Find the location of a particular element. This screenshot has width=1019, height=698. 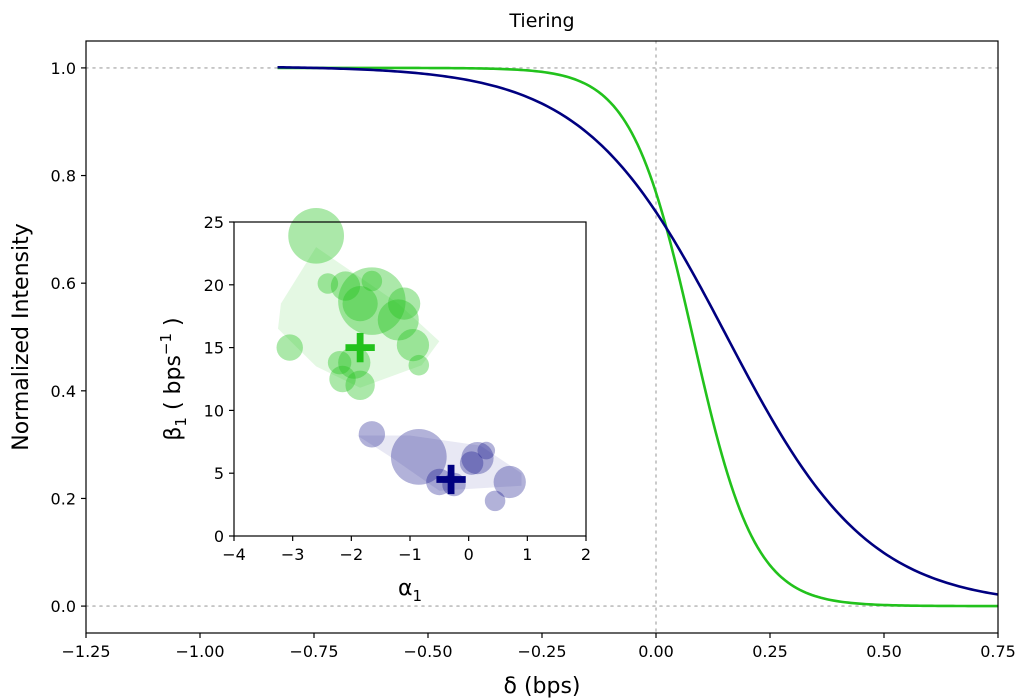

main-x-tick-label: −1.25 is located at coordinates (85, 651).